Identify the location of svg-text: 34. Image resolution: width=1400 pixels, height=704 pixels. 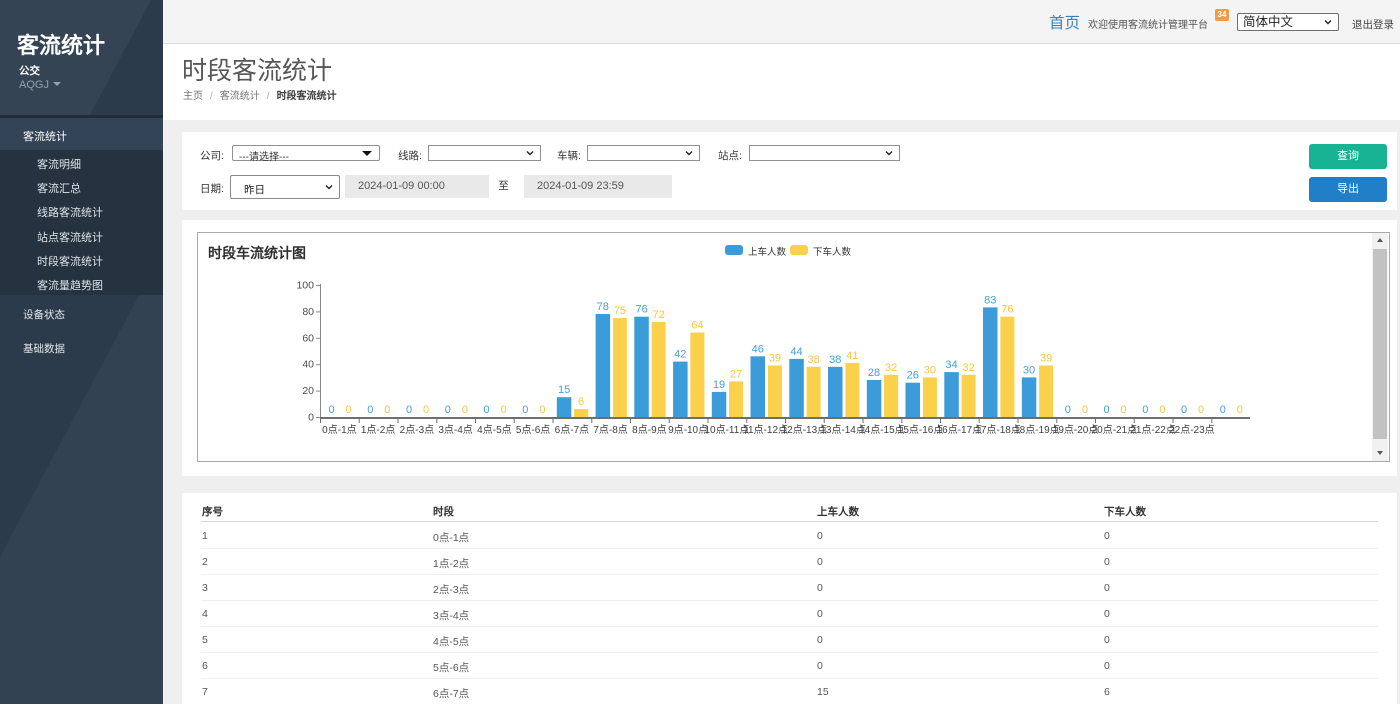
(951, 365).